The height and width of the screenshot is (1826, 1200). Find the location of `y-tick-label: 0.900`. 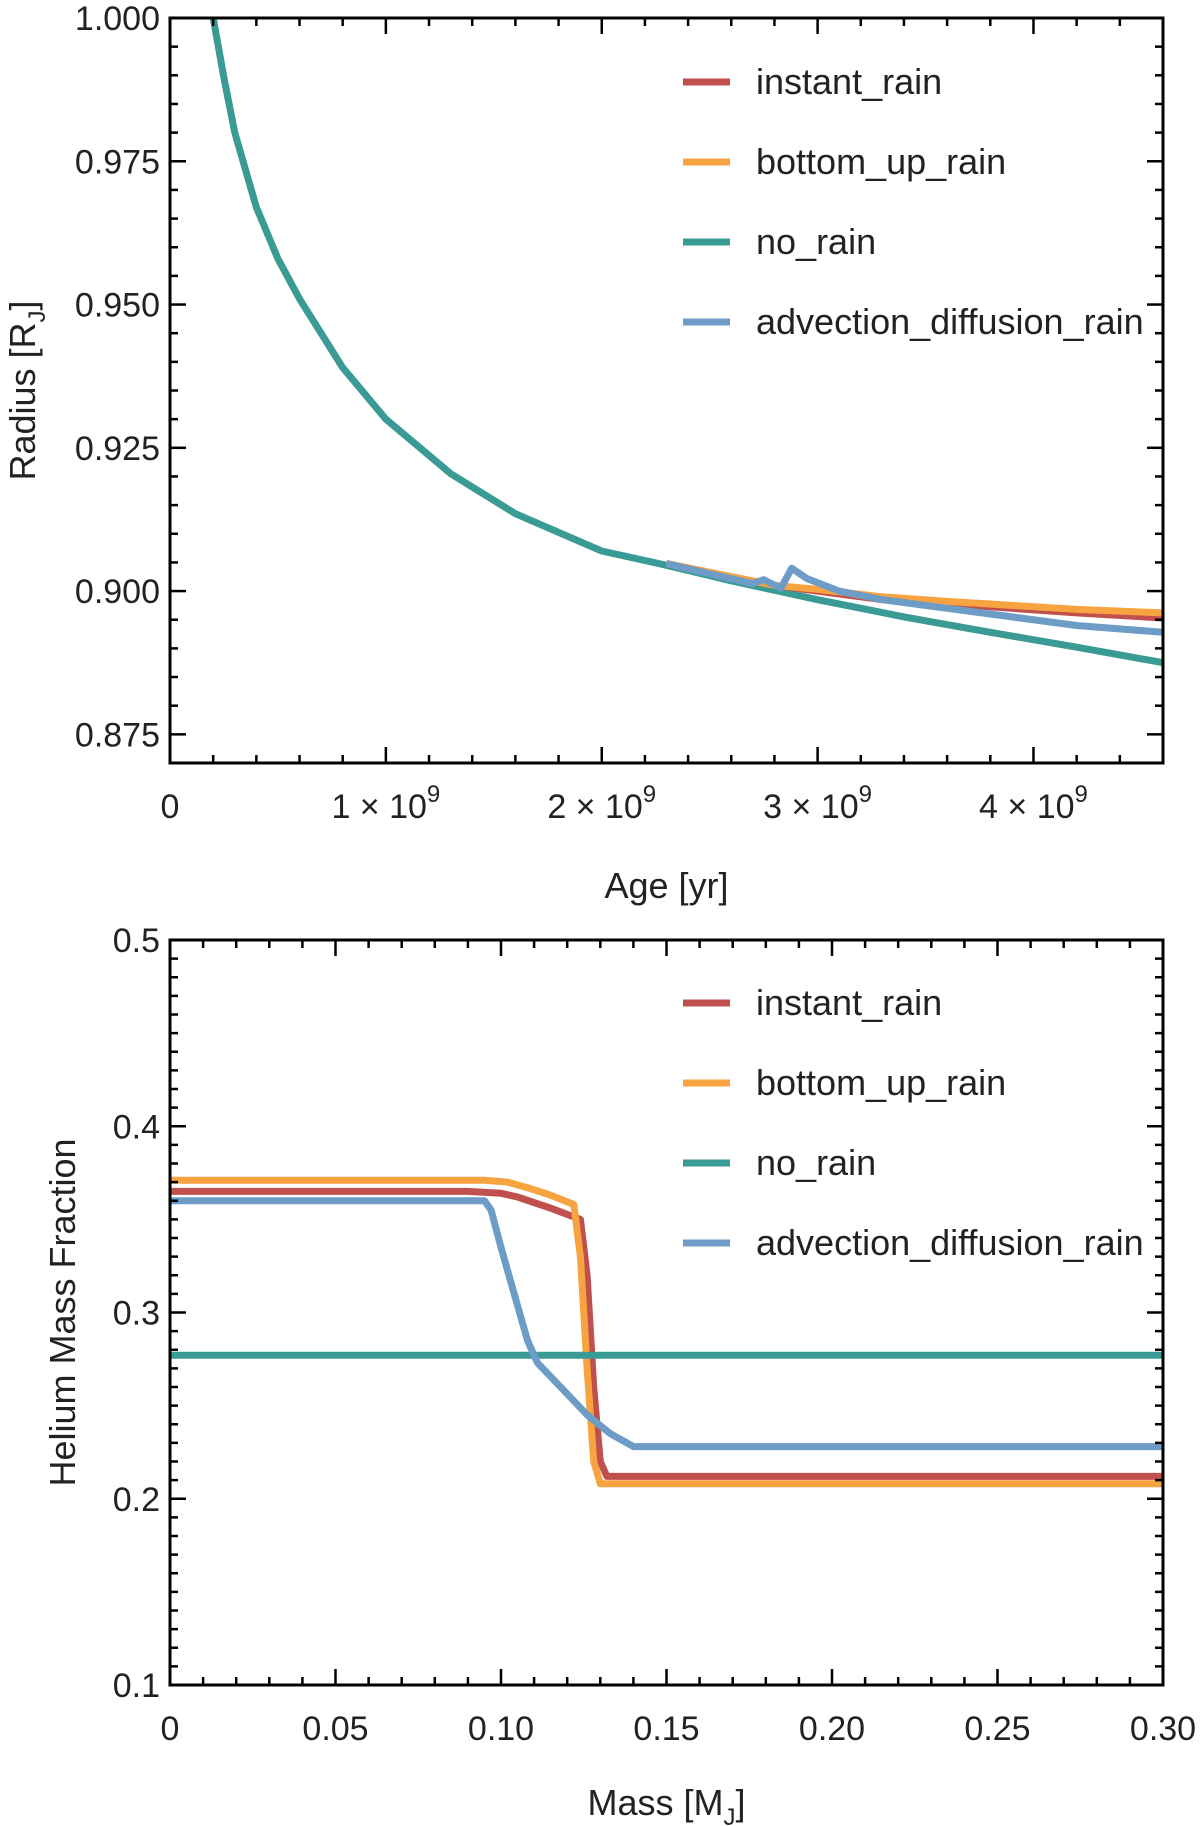

y-tick-label: 0.900 is located at coordinates (117, 592).